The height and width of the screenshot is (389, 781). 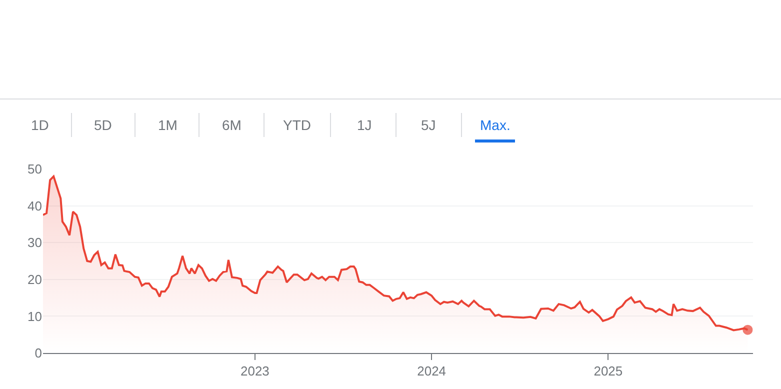 What do you see at coordinates (232, 125) in the screenshot?
I see `text: 6M` at bounding box center [232, 125].